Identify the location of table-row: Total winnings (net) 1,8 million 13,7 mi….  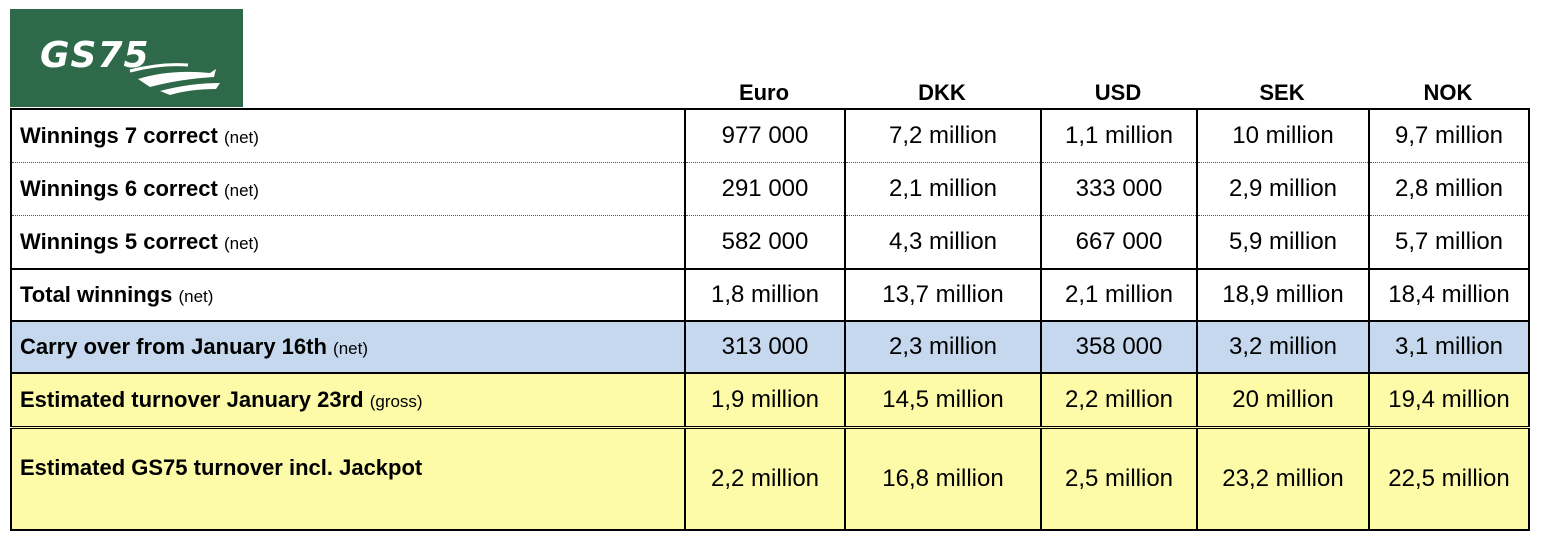
(770, 295).